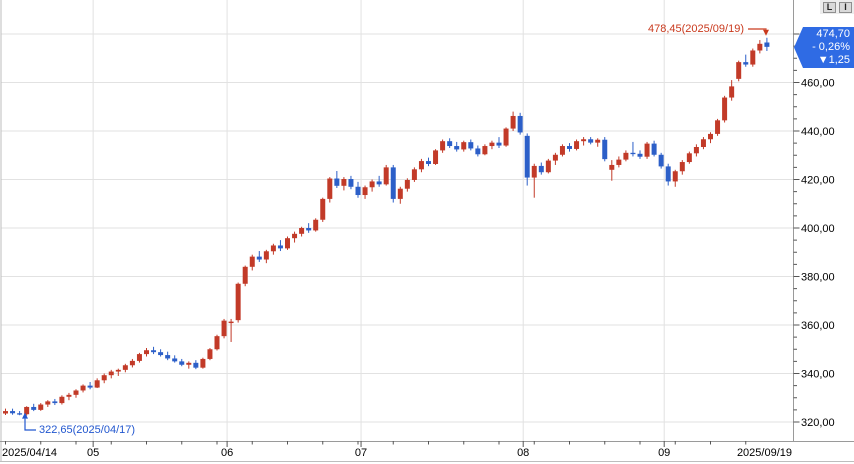 The image size is (854, 464). Describe the element at coordinates (818, 132) in the screenshot. I see `y-axis-label: 440,00` at that location.